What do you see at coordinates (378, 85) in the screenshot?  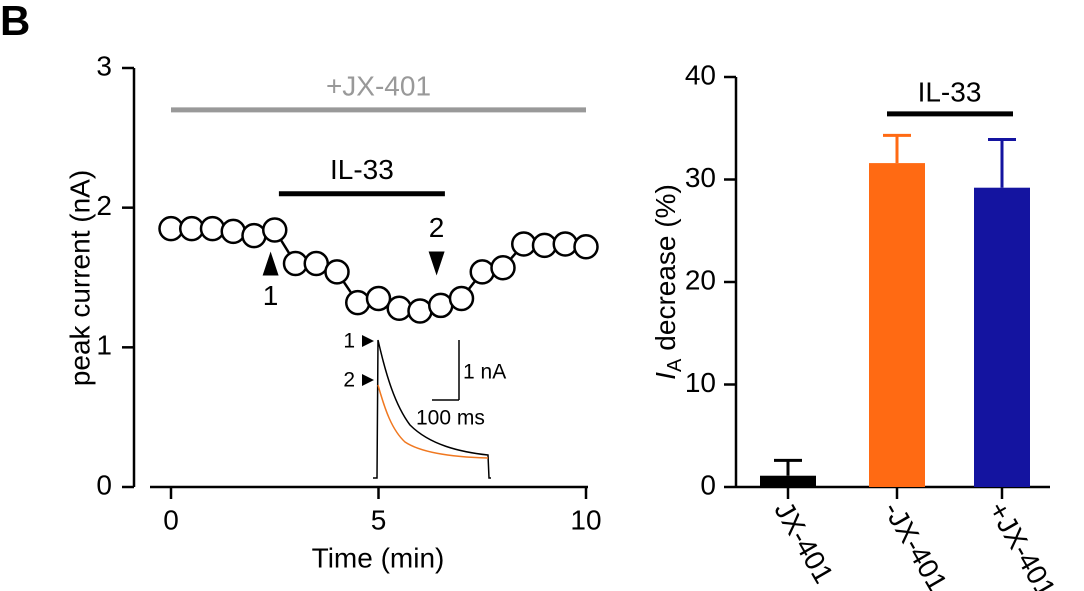 I see `annotation-label: +JX-401` at bounding box center [378, 85].